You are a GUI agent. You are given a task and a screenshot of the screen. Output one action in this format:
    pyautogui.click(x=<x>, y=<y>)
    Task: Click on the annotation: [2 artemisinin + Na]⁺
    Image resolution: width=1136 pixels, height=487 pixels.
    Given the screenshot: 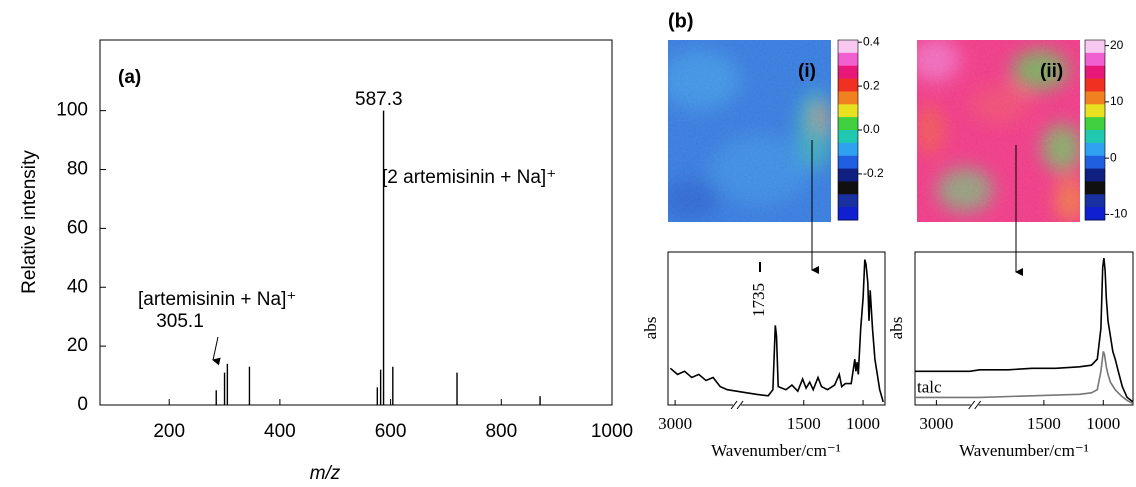 What is the action you would take?
    pyautogui.click(x=469, y=177)
    